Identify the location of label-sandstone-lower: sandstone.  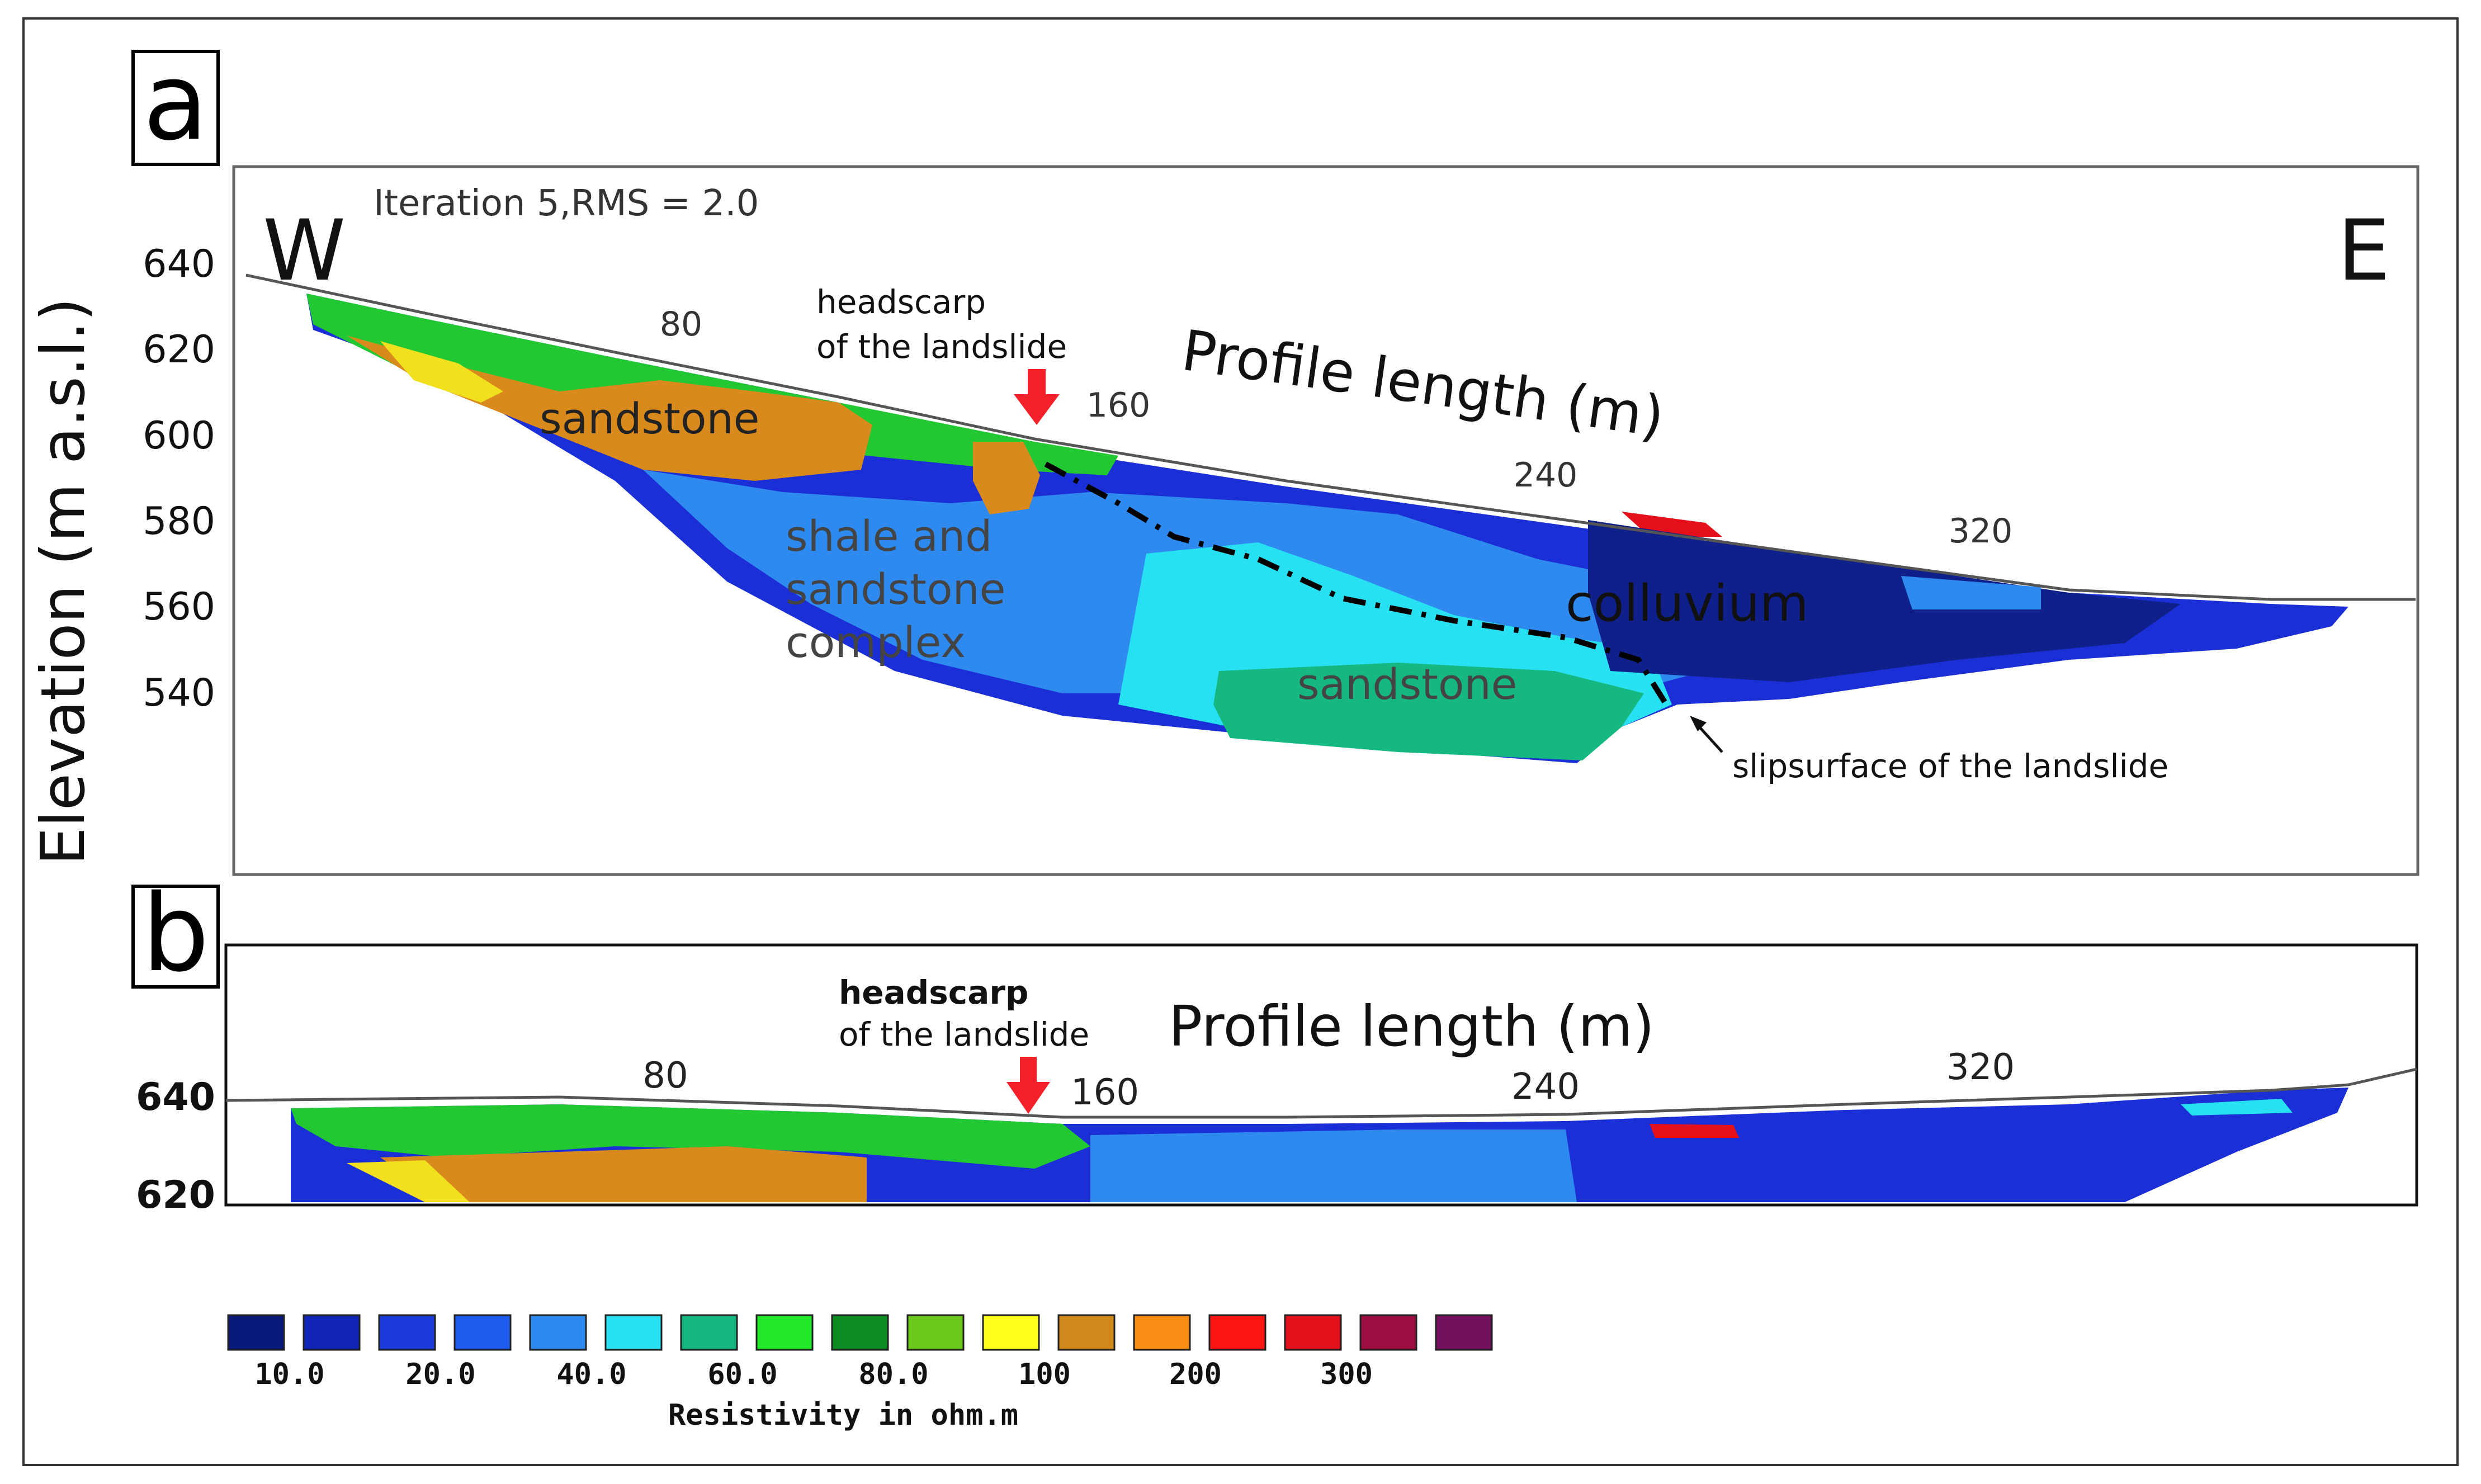
(1407, 684).